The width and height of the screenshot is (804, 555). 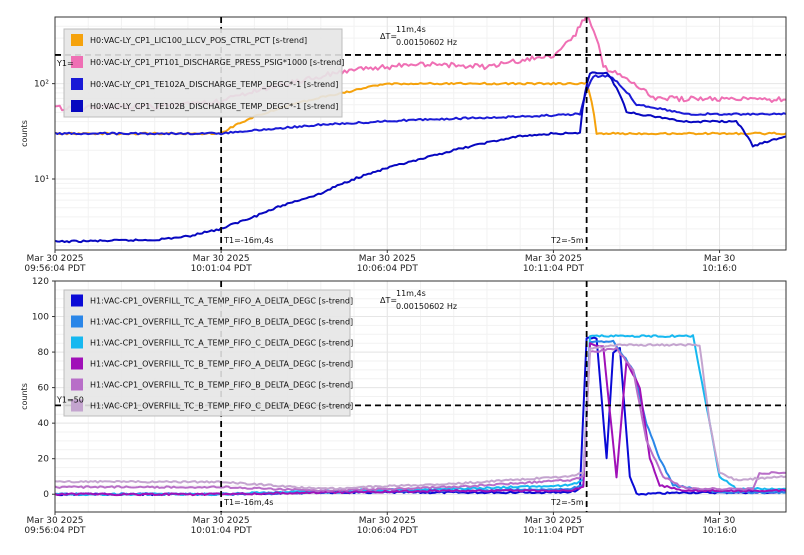 What do you see at coordinates (46, 495) in the screenshot?
I see `y-tick-label: 0` at bounding box center [46, 495].